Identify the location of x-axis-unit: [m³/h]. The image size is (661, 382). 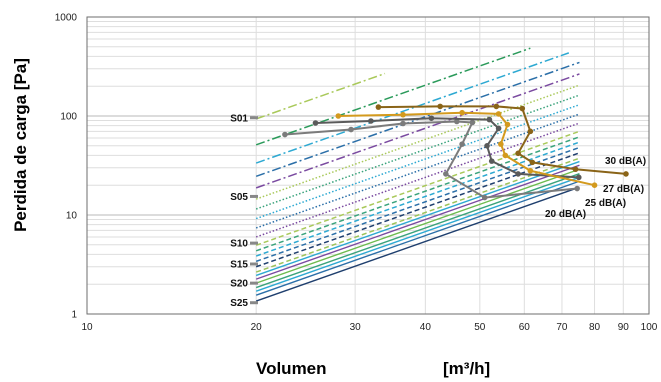
(466, 368).